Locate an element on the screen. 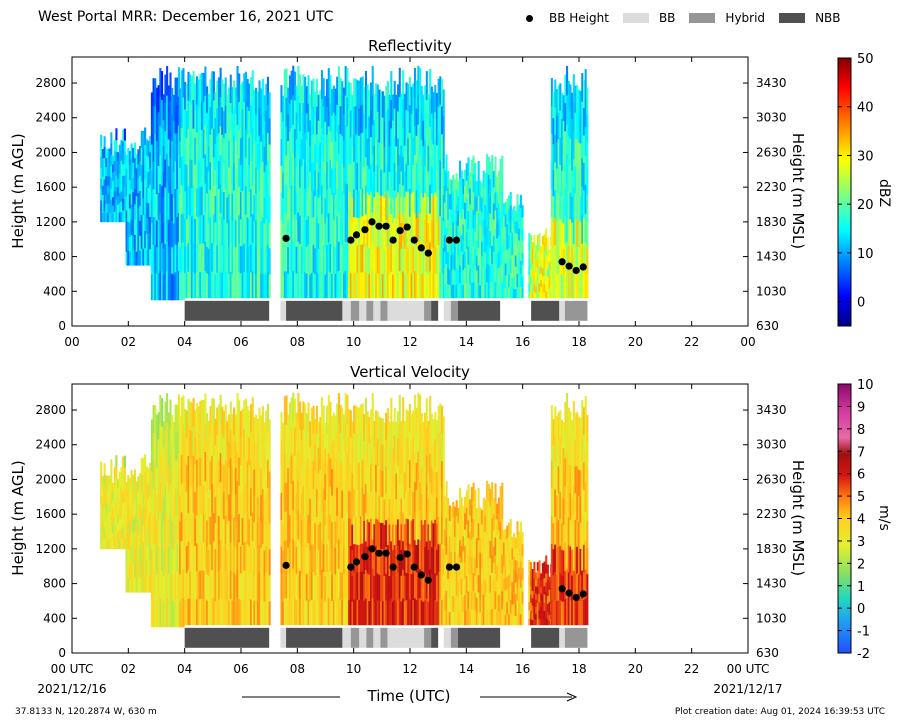 This screenshot has width=900, height=725. bb-height-point is located at coordinates (583, 267).